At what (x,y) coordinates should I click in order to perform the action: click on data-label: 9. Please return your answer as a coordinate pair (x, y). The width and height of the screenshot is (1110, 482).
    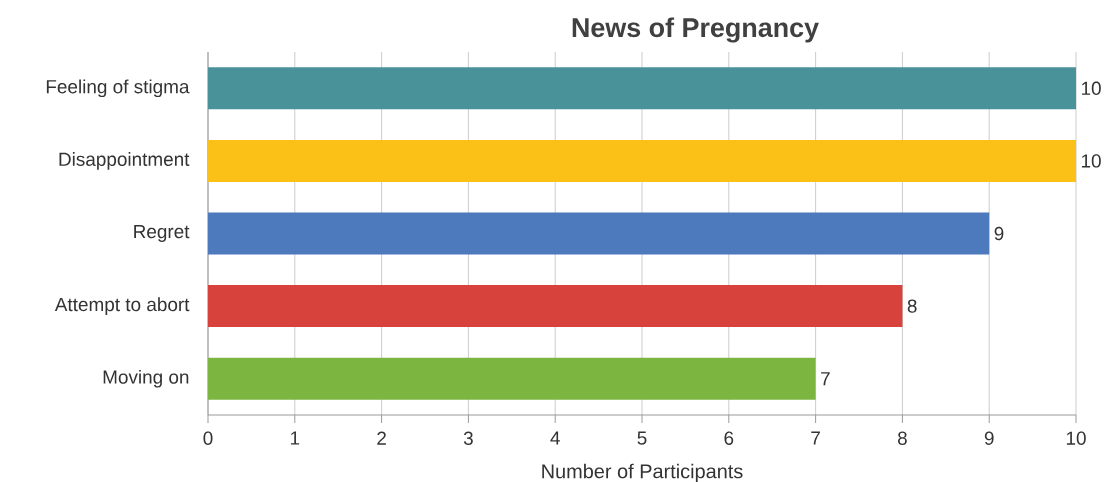
    Looking at the image, I should click on (999, 233).